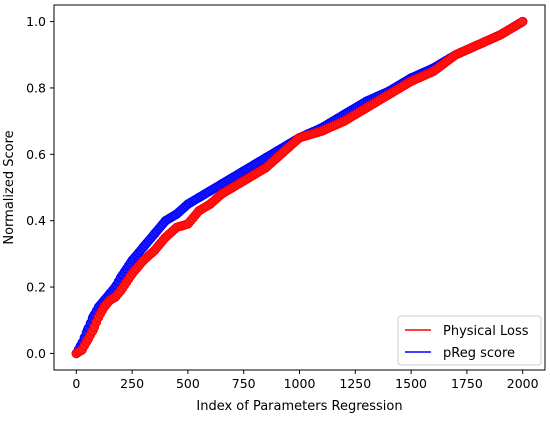 The width and height of the screenshot is (550, 424). What do you see at coordinates (132, 383) in the screenshot?
I see `x-tick-label: 250` at bounding box center [132, 383].